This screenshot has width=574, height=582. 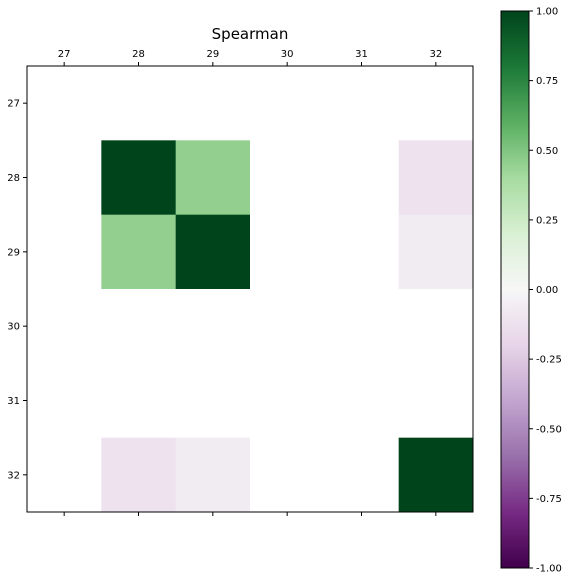 I want to click on y-tick-label: 32, so click(x=13, y=475).